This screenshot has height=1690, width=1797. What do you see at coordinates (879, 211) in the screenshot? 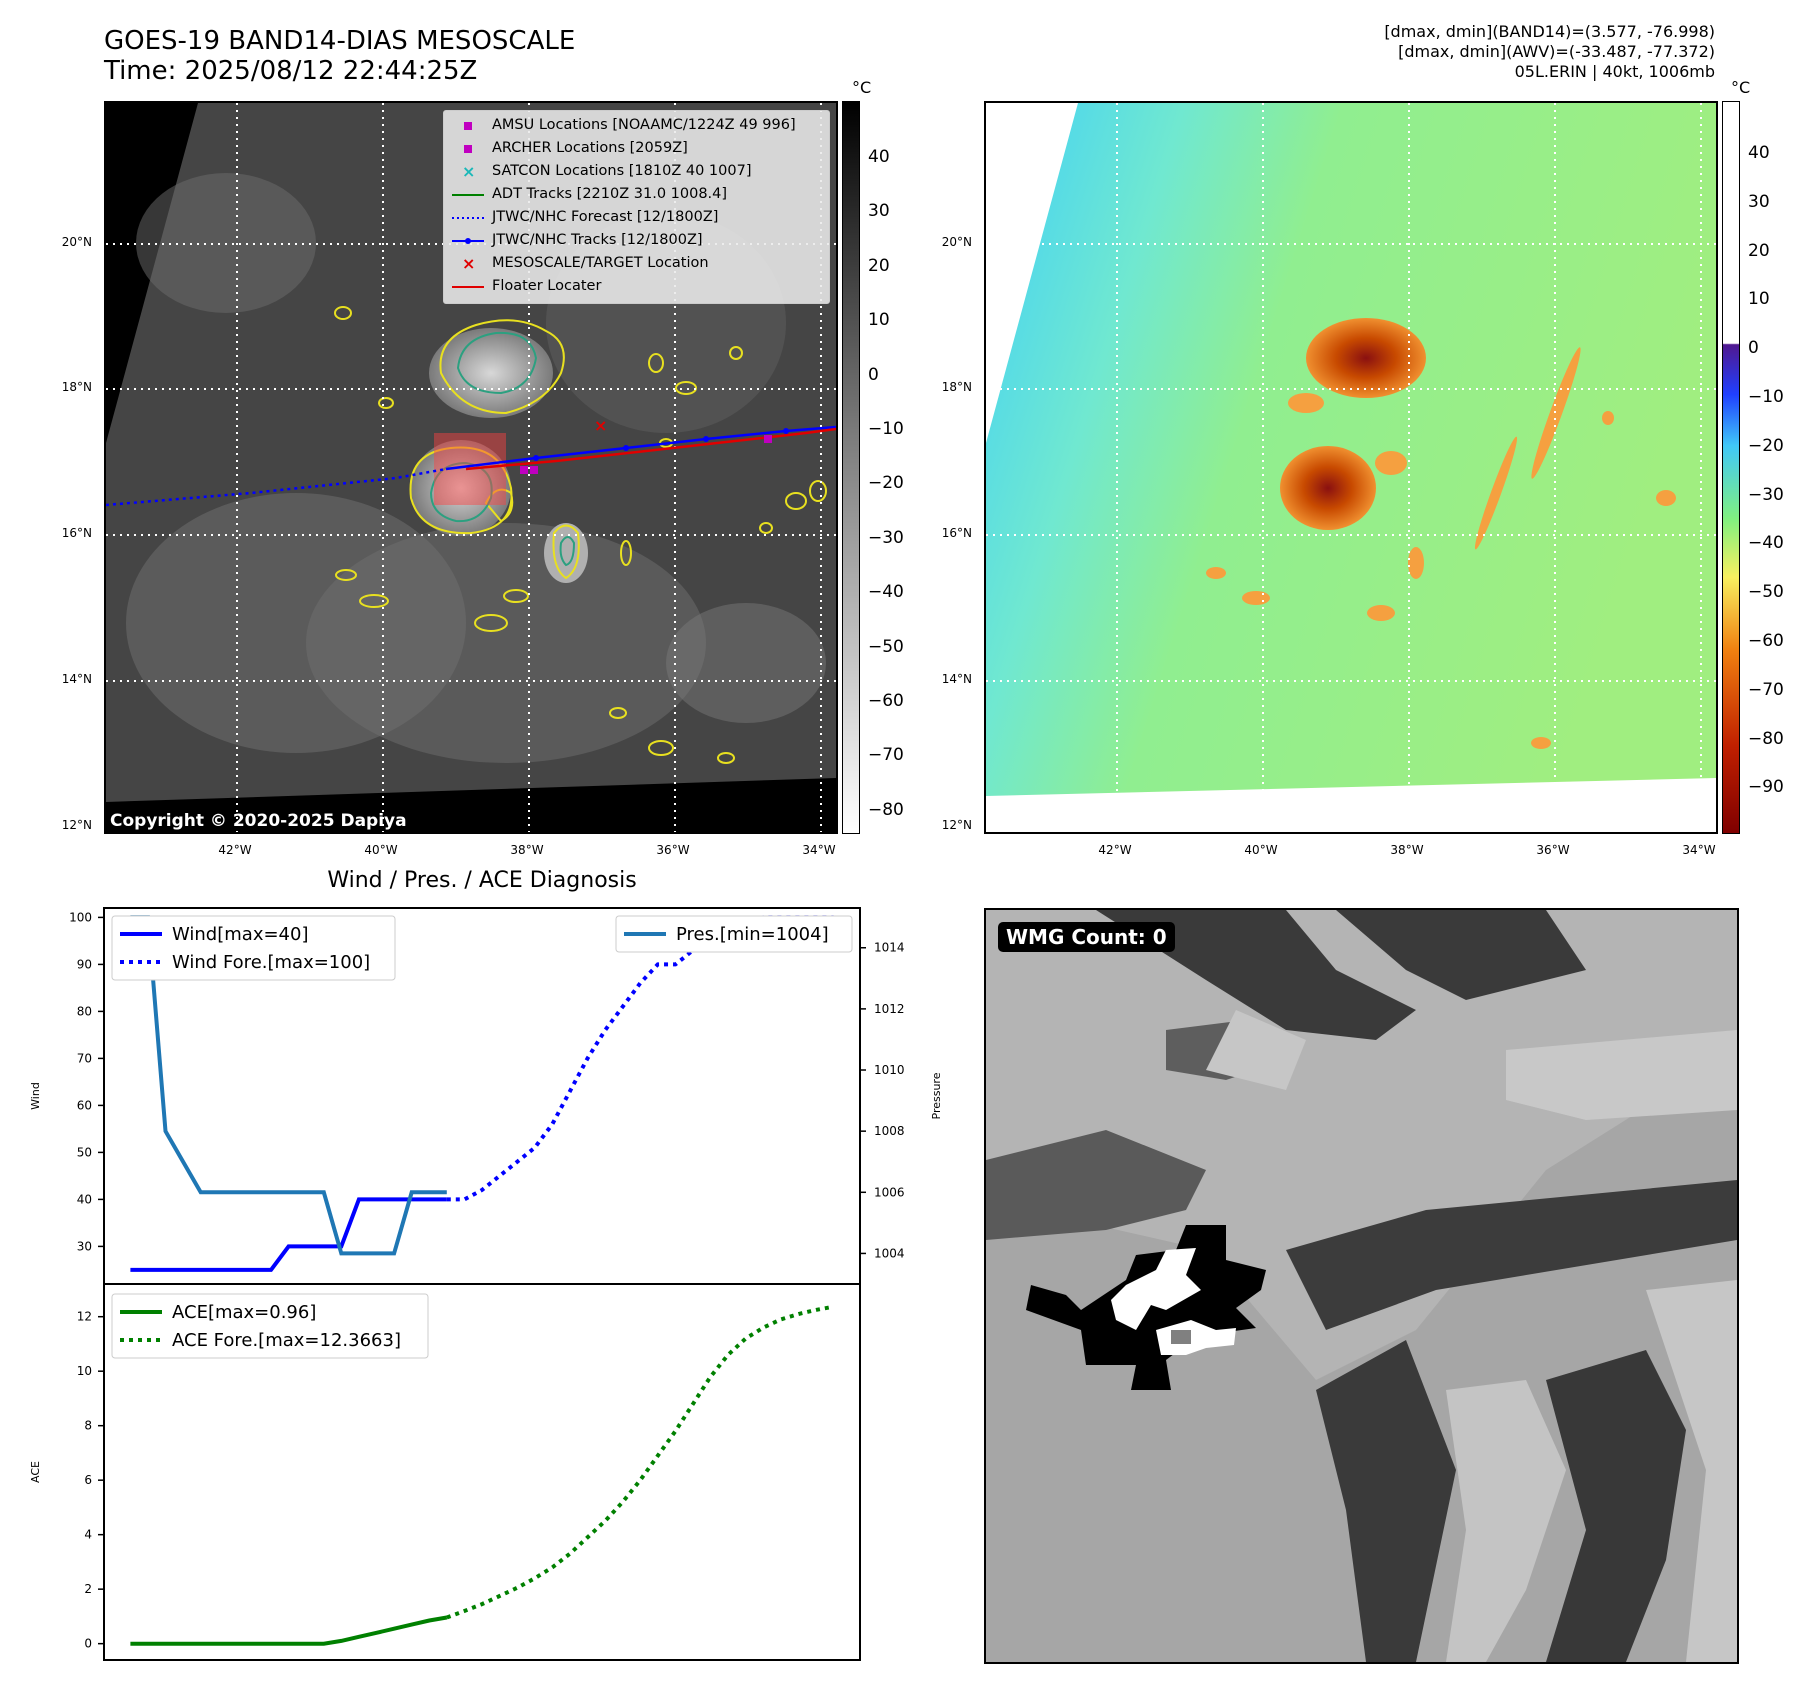
I see `colorbar-left-tick: 30` at bounding box center [879, 211].